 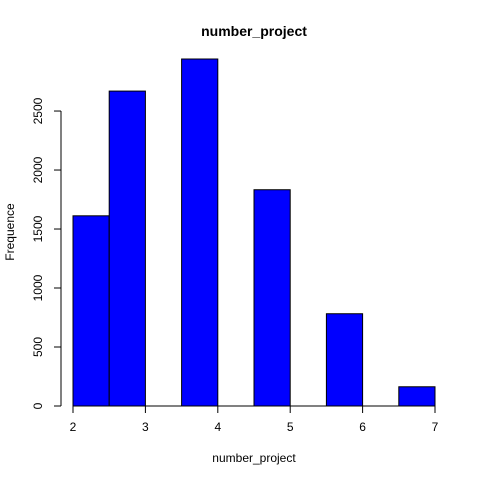 I want to click on y-axis: 0 500 1000 1500 2000 2500, so click(x=46, y=253).